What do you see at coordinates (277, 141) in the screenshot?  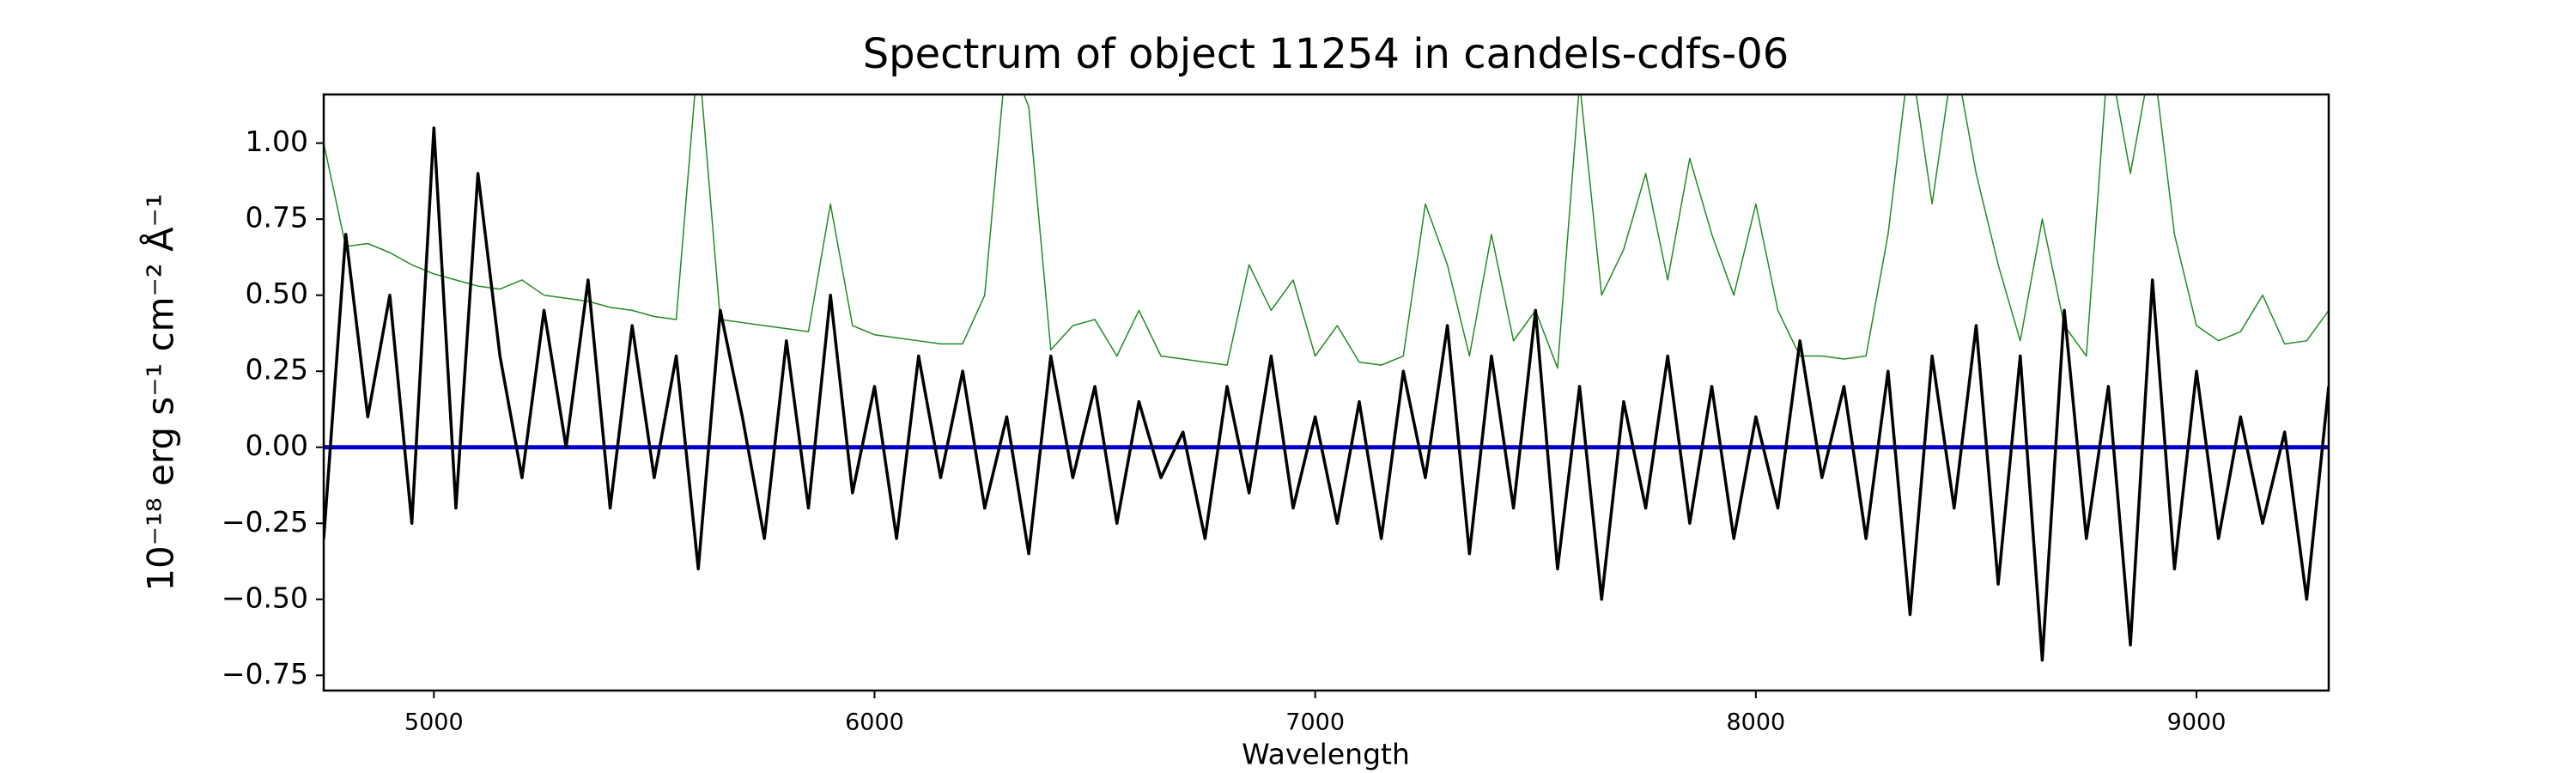 I see `y-tick-label: 1.00` at bounding box center [277, 141].